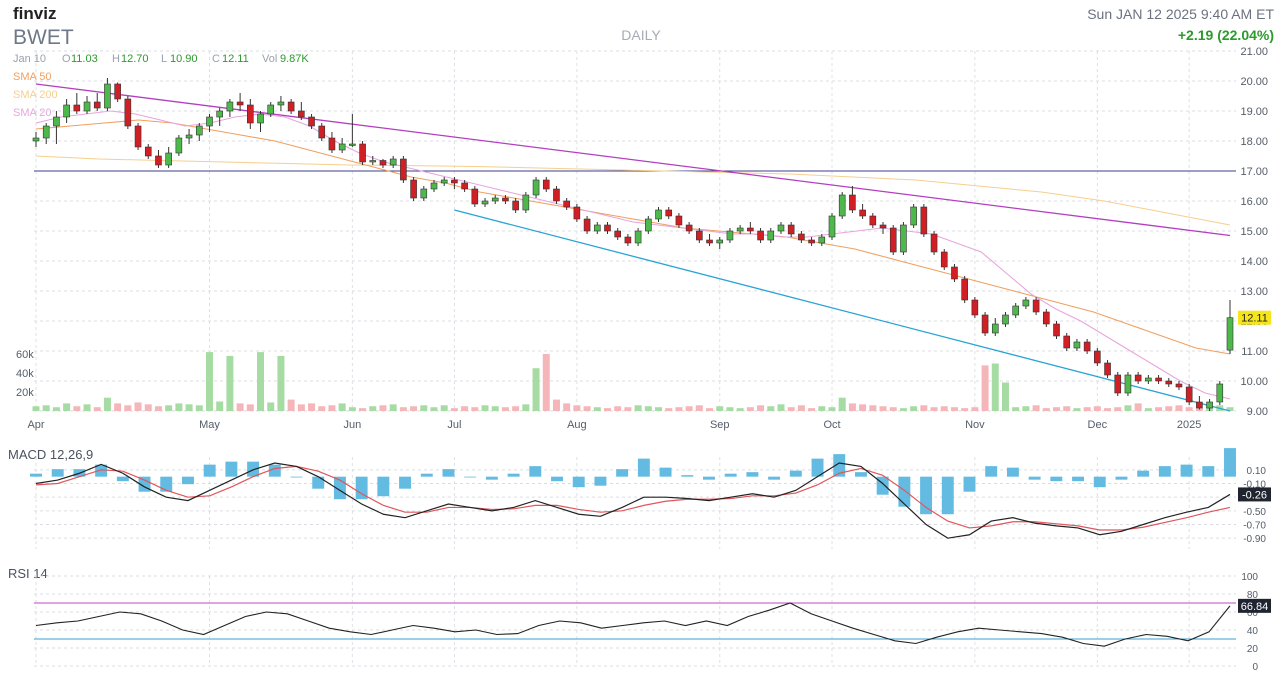 The height and width of the screenshot is (682, 1287). What do you see at coordinates (32, 77) in the screenshot?
I see `legend-sma50: SMA 50` at bounding box center [32, 77].